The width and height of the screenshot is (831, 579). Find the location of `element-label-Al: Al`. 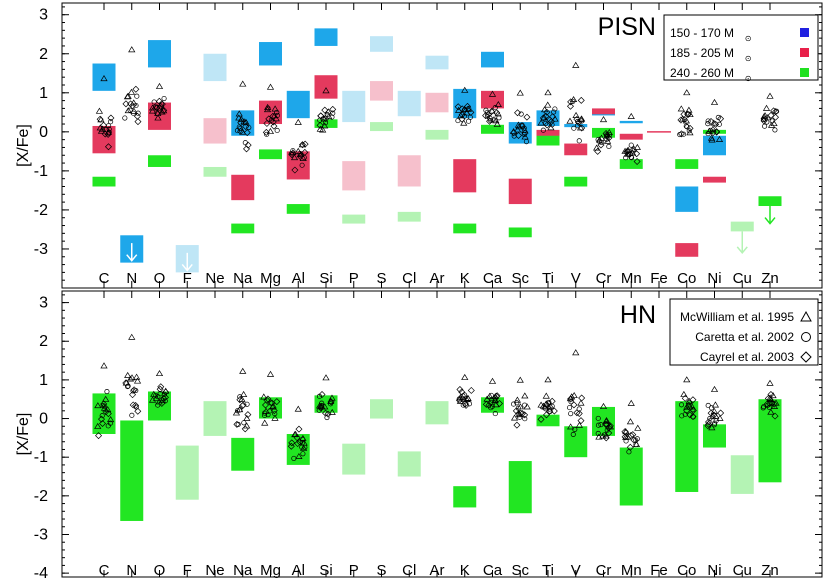

element-label-Al: Al is located at coordinates (298, 570).